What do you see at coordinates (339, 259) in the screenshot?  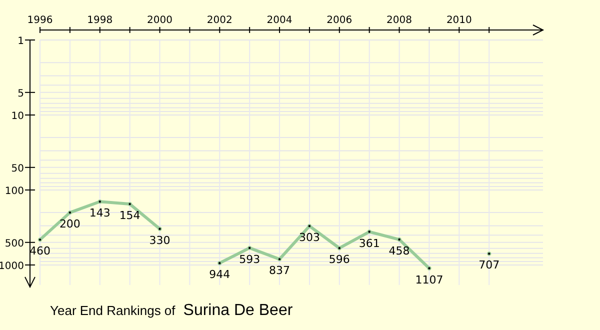 I see `data-label: 596` at bounding box center [339, 259].